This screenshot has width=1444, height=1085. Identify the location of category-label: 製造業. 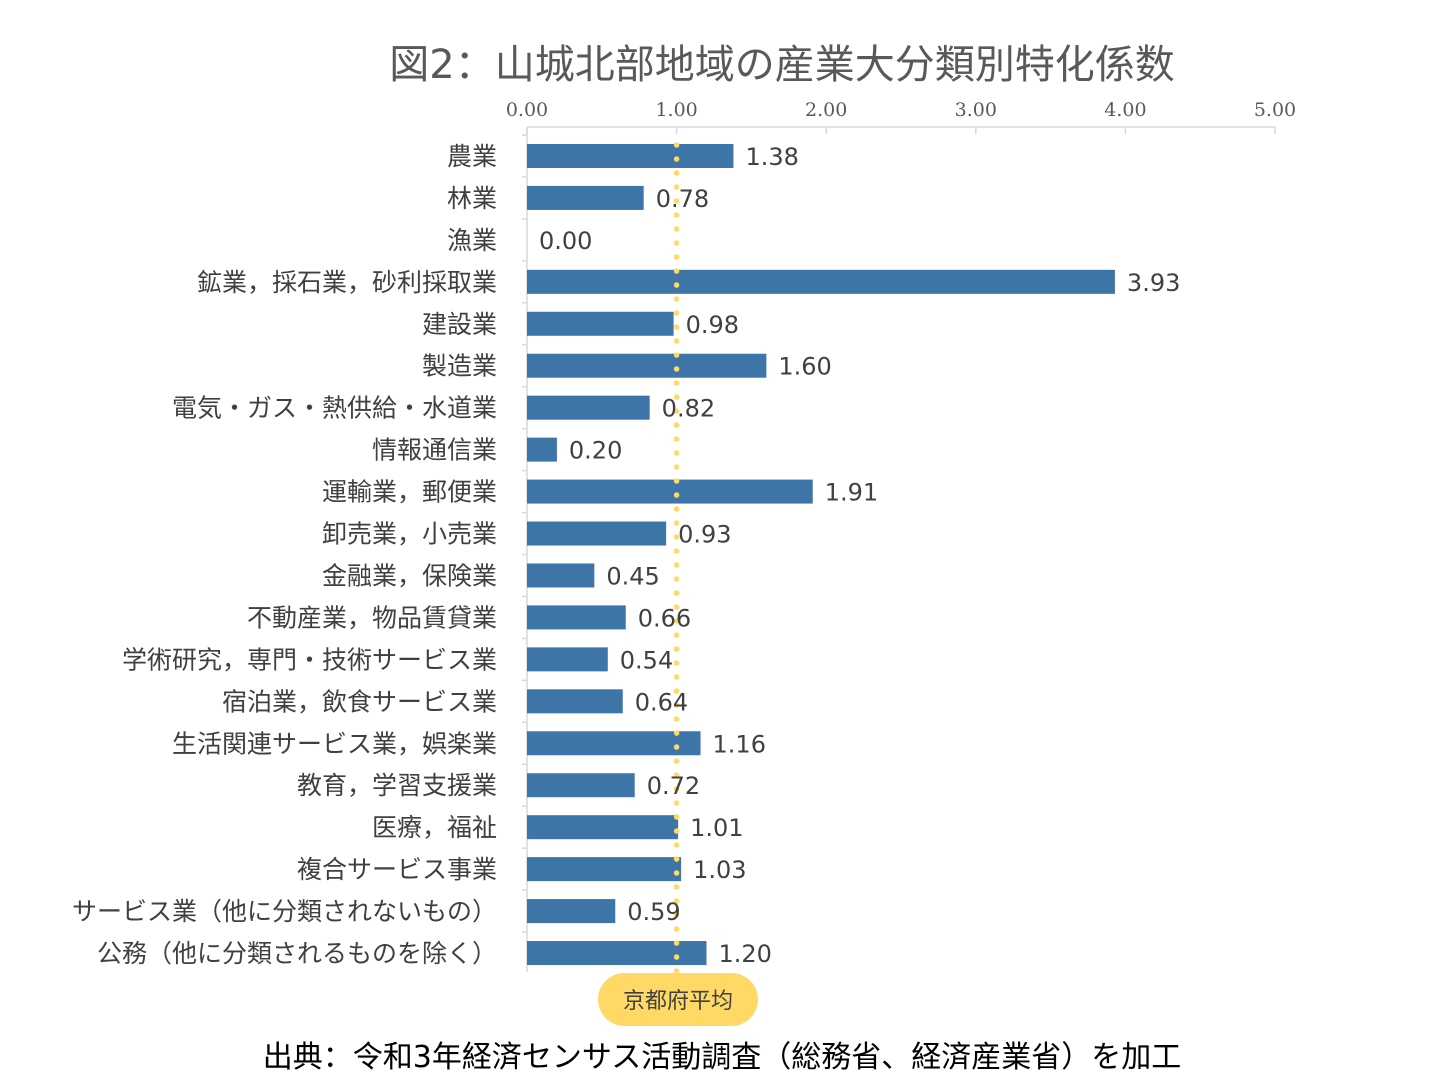
(459, 366).